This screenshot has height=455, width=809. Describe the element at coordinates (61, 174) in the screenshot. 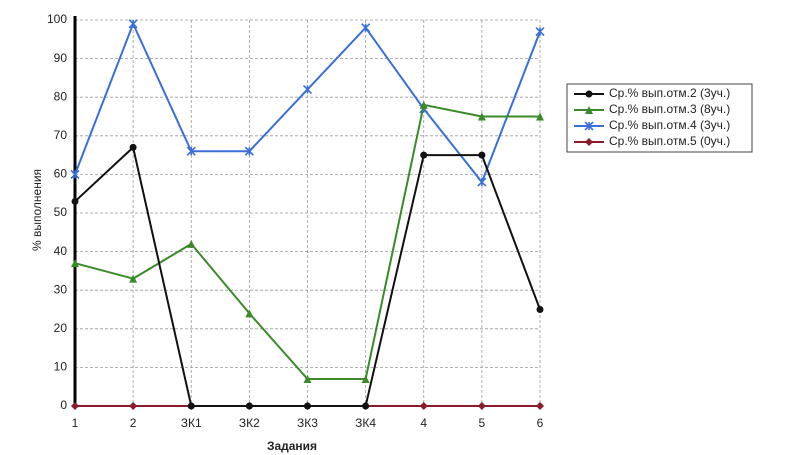

I see `y-tick-label: 60` at that location.